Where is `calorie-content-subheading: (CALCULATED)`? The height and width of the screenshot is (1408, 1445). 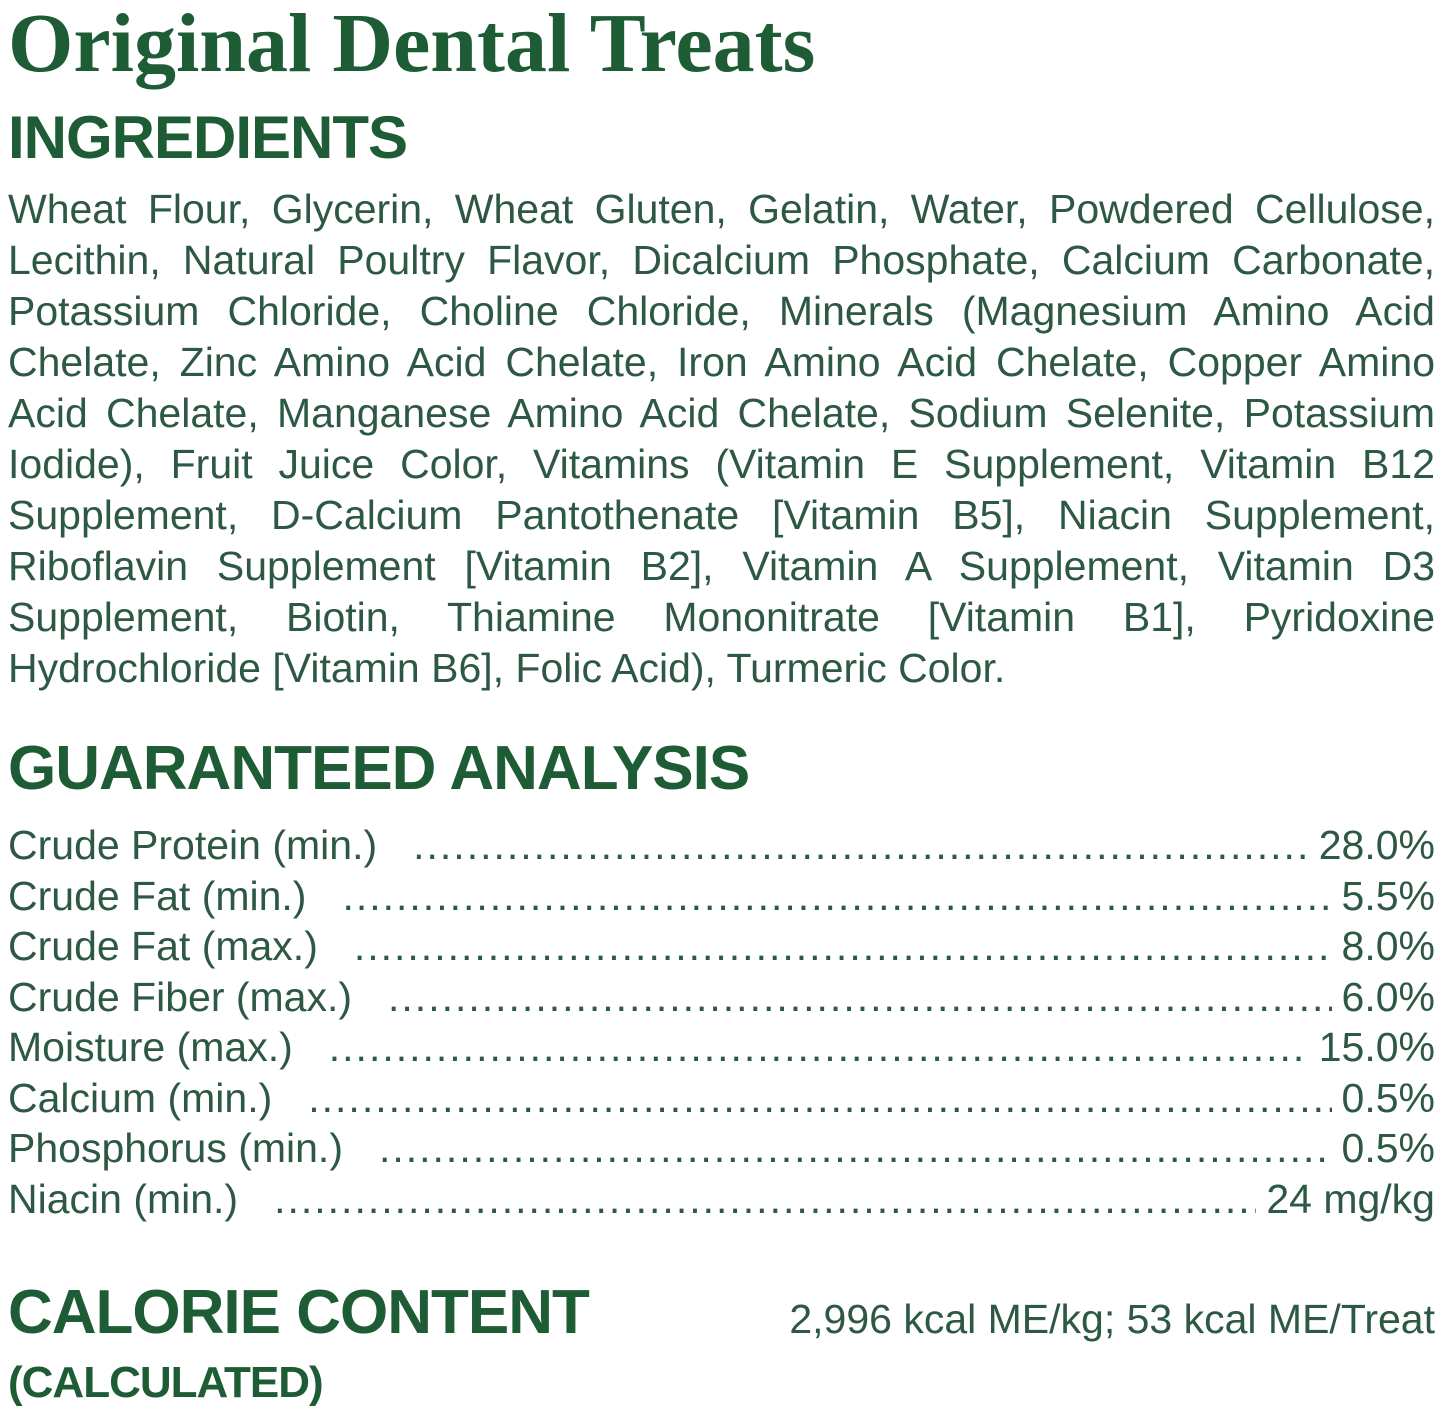
calorie-content-subheading: (CALCULATED) is located at coordinates (166, 1382).